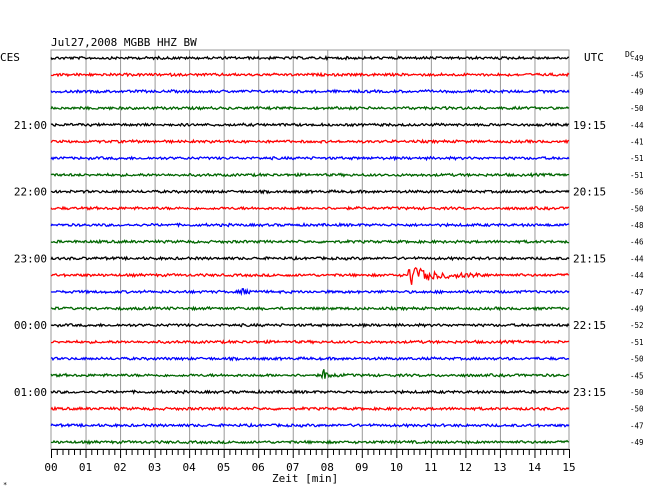  Describe the element at coordinates (5, 485) in the screenshot. I see `corner-mark: *` at that location.